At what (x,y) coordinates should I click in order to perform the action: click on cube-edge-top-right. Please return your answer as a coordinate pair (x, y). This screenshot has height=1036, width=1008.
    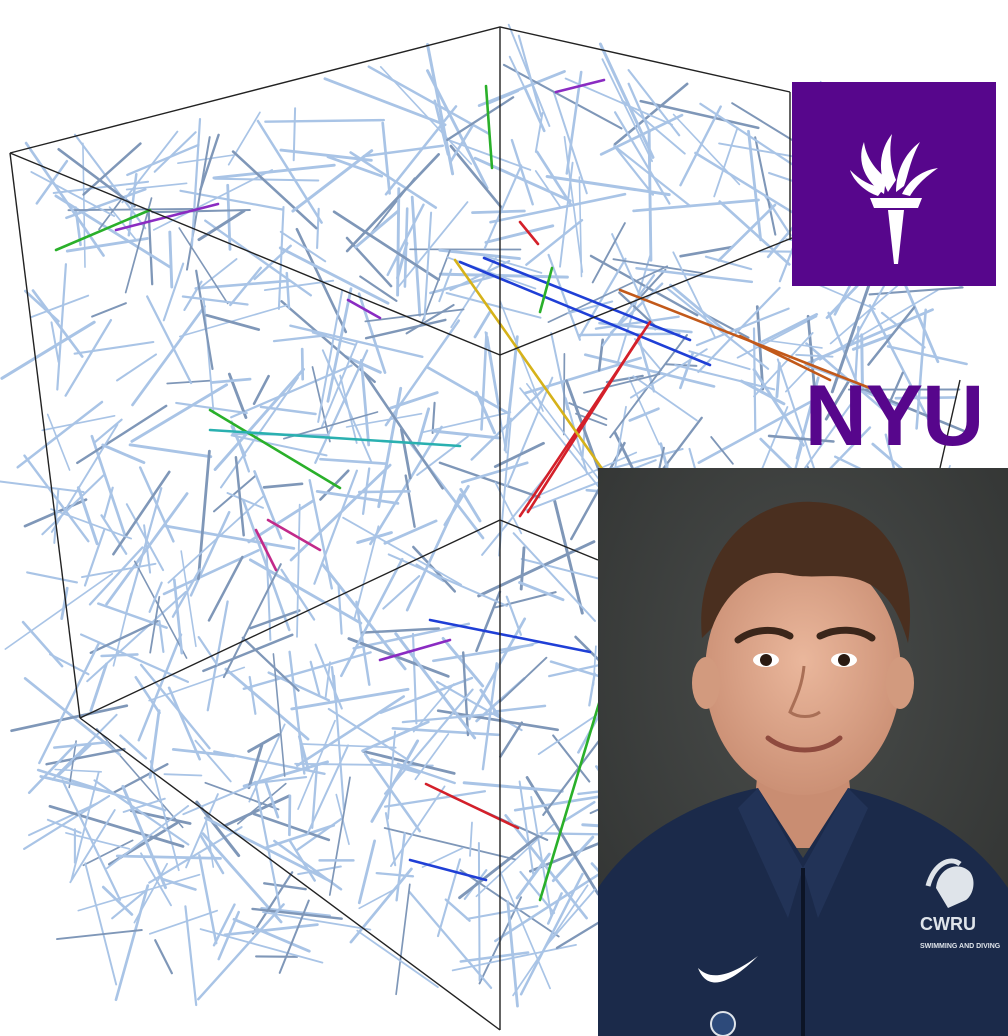
    Looking at the image, I should click on (646, 296).